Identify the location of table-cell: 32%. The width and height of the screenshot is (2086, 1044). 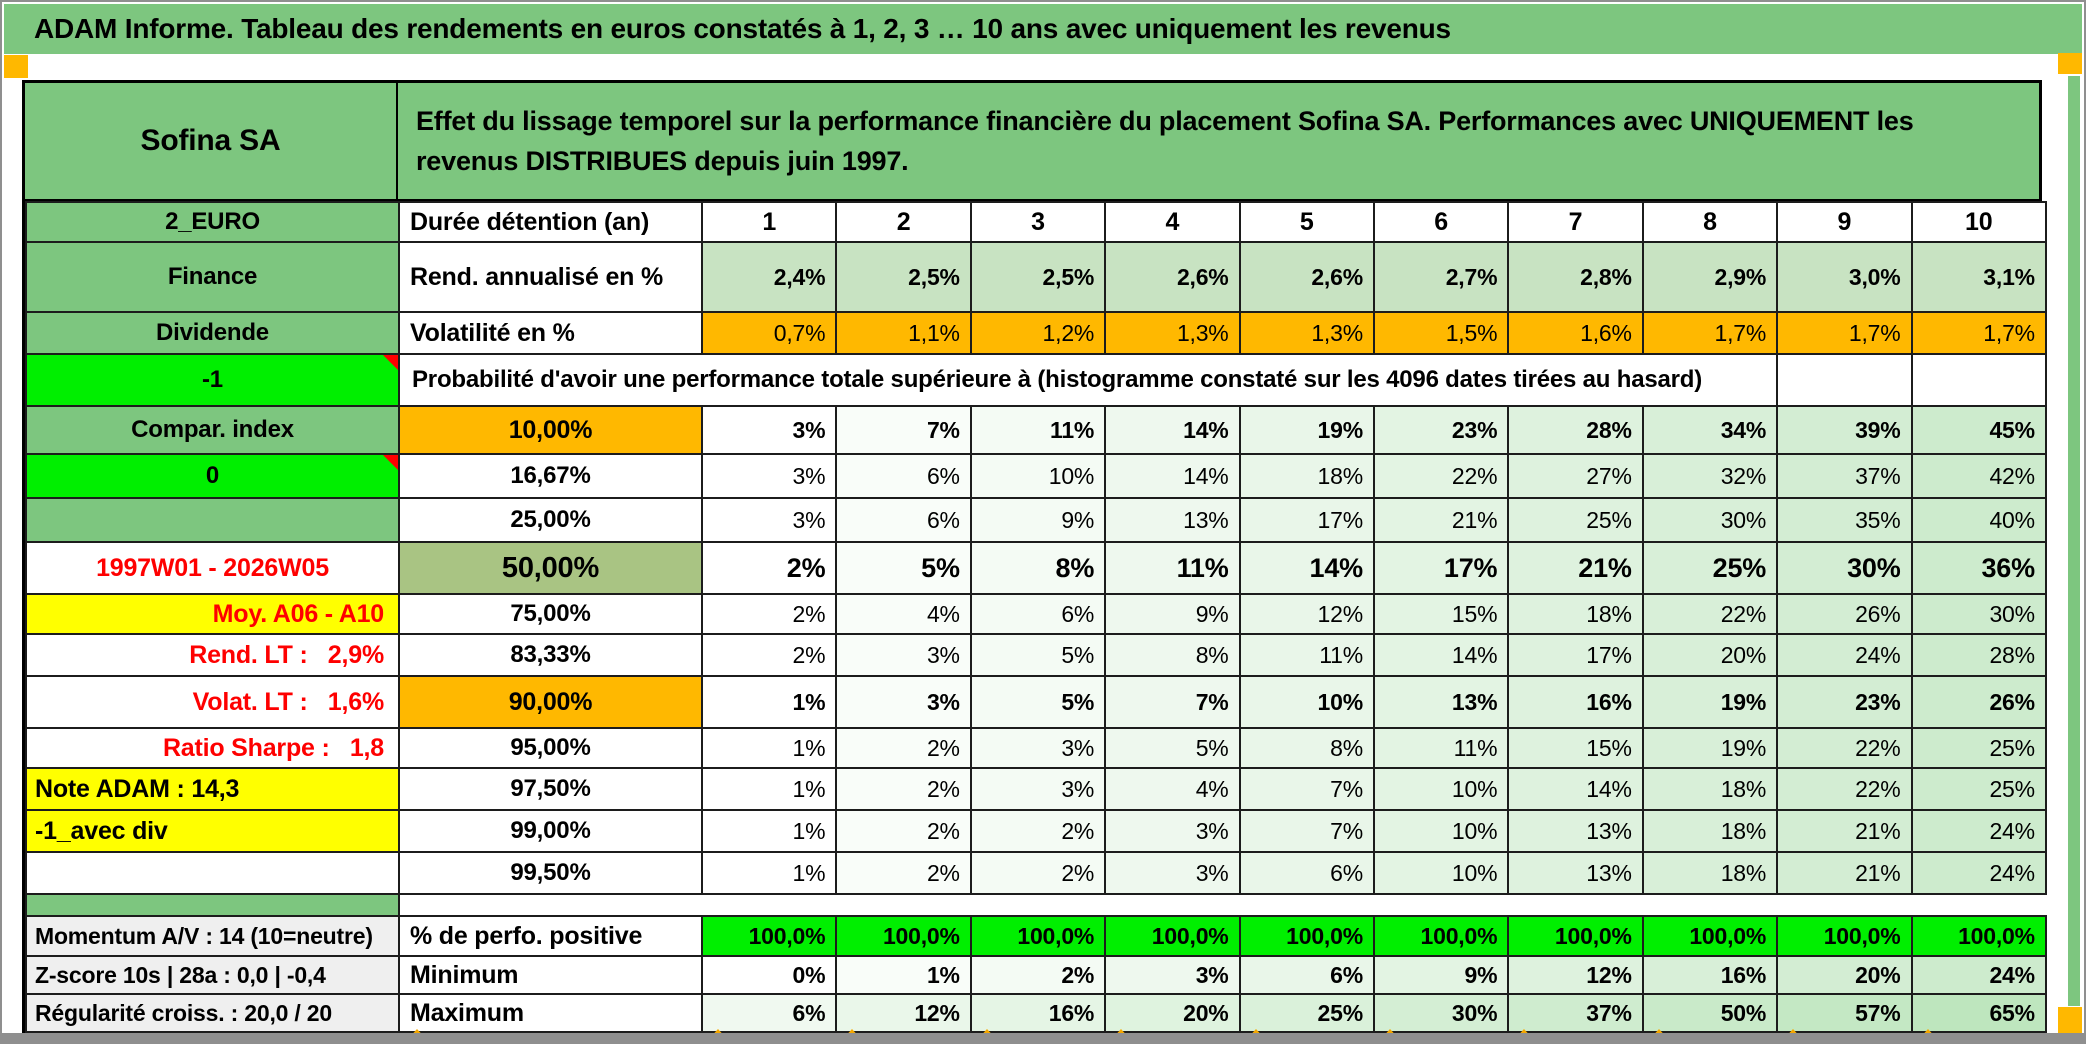
(1710, 476).